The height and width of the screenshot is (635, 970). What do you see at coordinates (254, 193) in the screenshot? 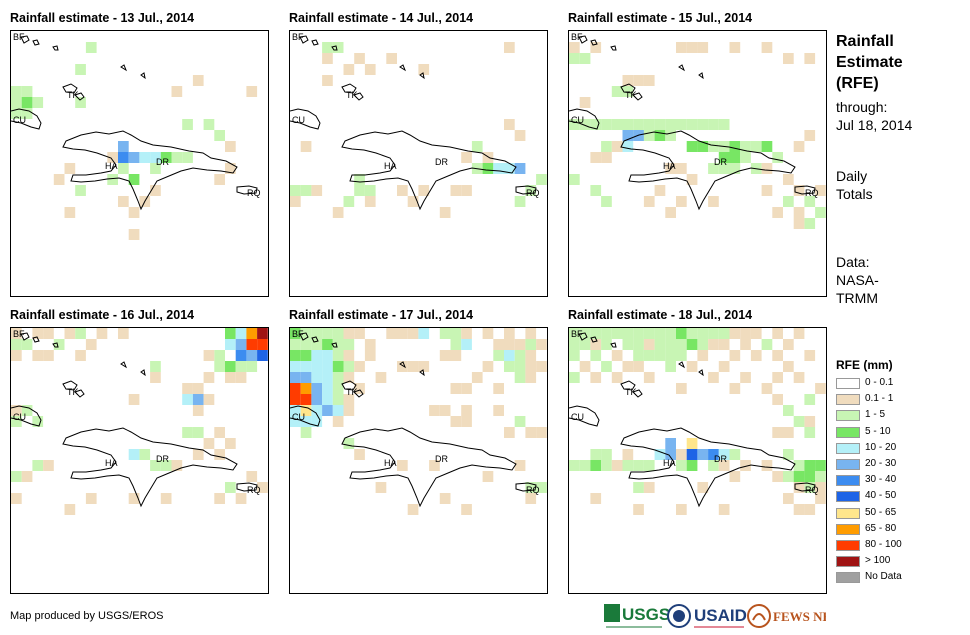
I see `place-label: RQ` at bounding box center [254, 193].